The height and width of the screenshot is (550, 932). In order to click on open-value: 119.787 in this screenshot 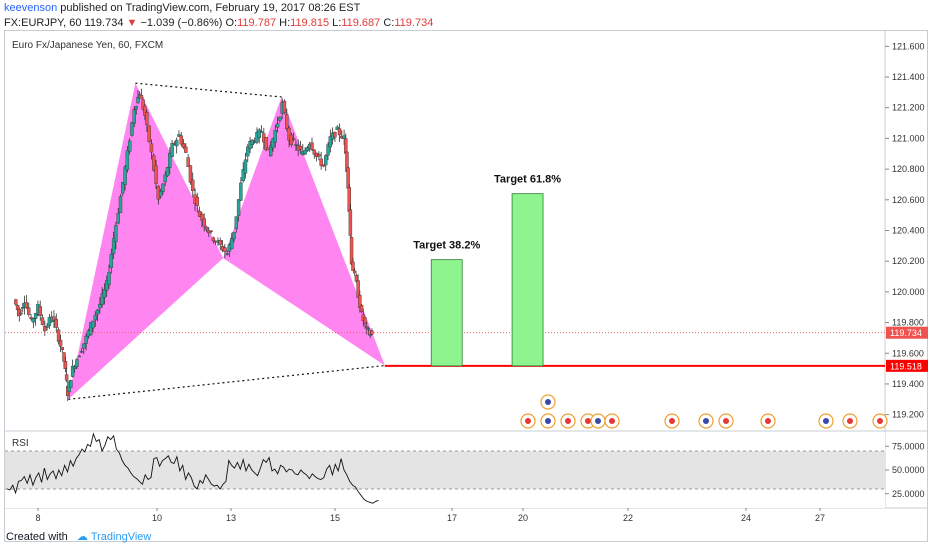, I will do `click(257, 23)`.